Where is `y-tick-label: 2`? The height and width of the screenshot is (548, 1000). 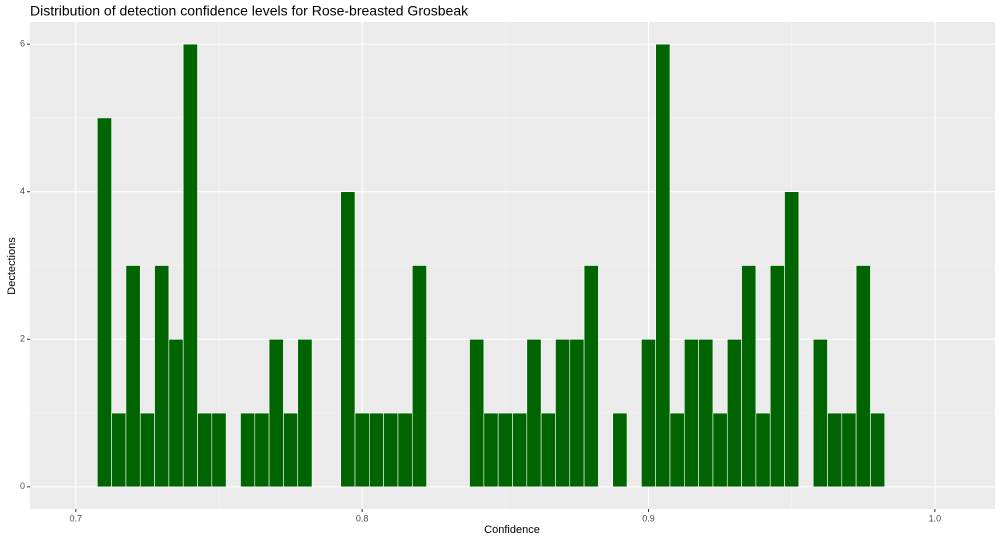
y-tick-label: 2 is located at coordinates (22, 339).